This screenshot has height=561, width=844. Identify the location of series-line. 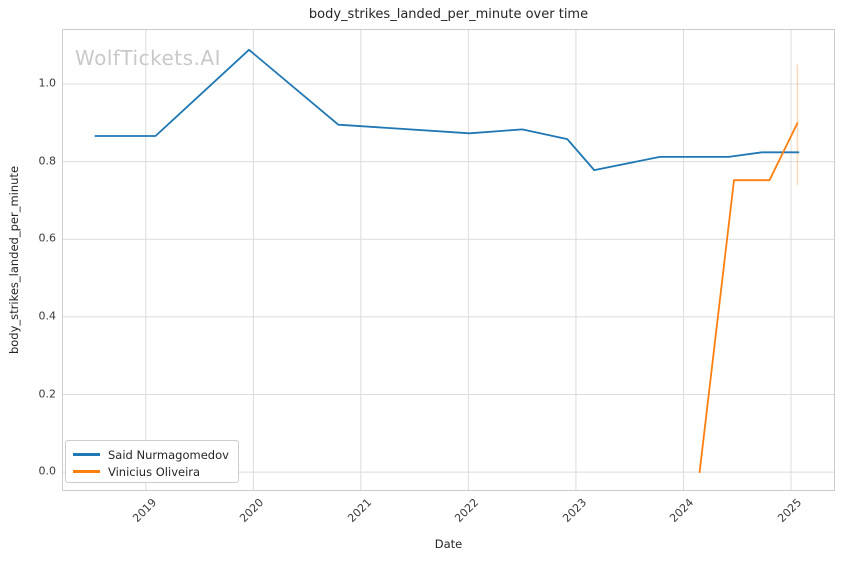
(748, 298).